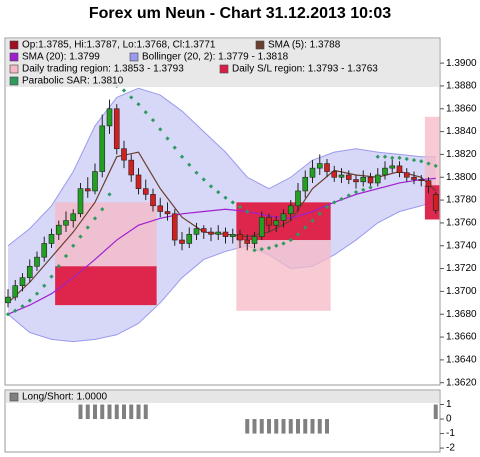 This screenshot has height=457, width=480. Describe the element at coordinates (450, 433) in the screenshot. I see `y-tick-label: -1` at that location.